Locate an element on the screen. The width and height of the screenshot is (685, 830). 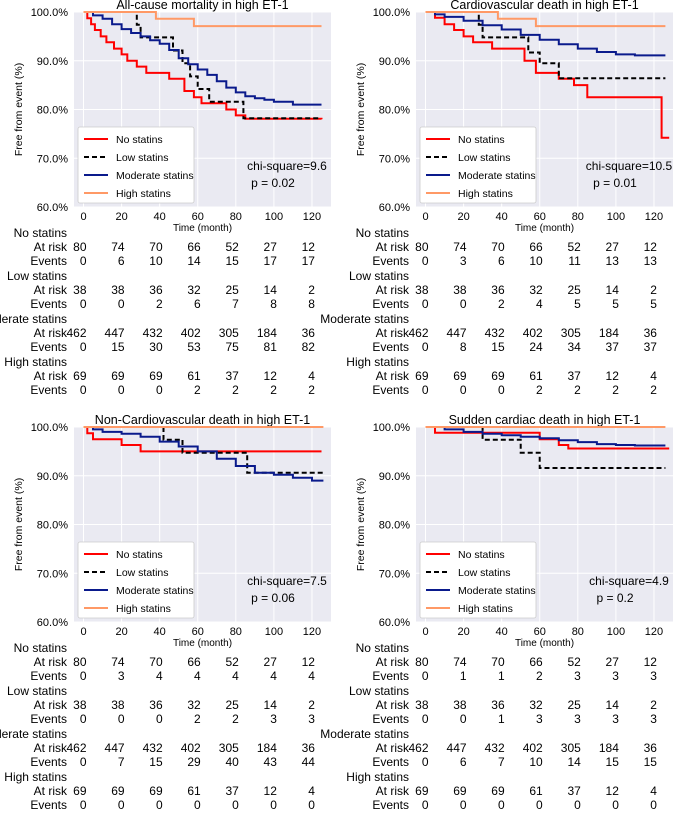
at-risk-value: 70 is located at coordinates (498, 247).